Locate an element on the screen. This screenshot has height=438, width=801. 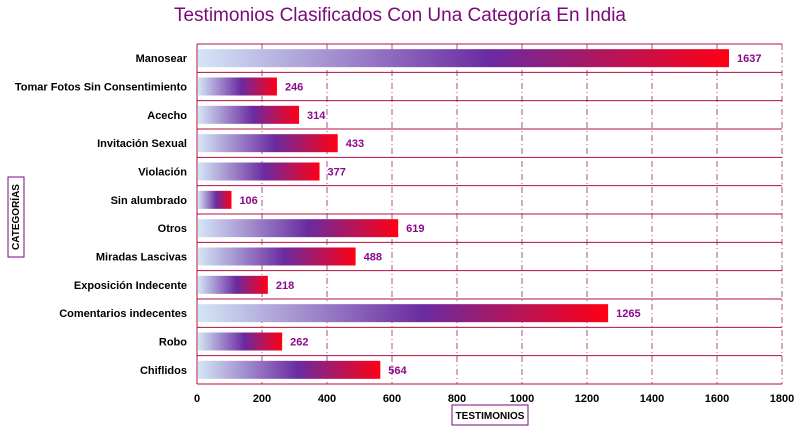
category-label: Acecho is located at coordinates (167, 116).